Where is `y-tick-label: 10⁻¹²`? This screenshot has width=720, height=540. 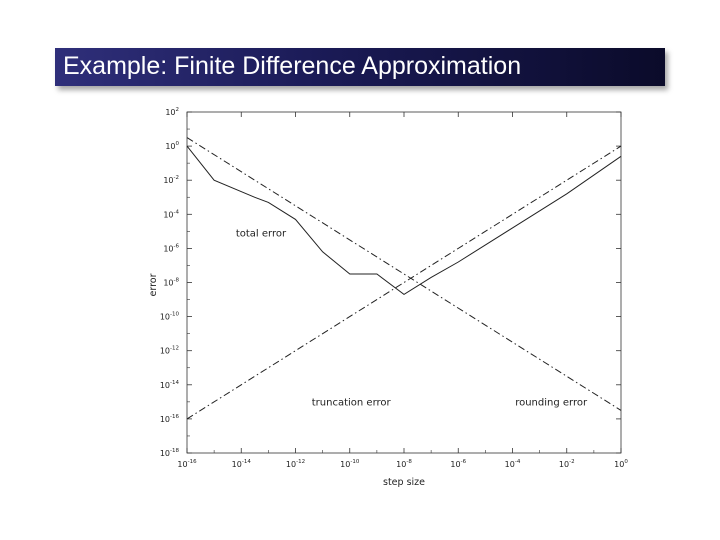 y-tick-label: 10⁻¹² is located at coordinates (169, 351).